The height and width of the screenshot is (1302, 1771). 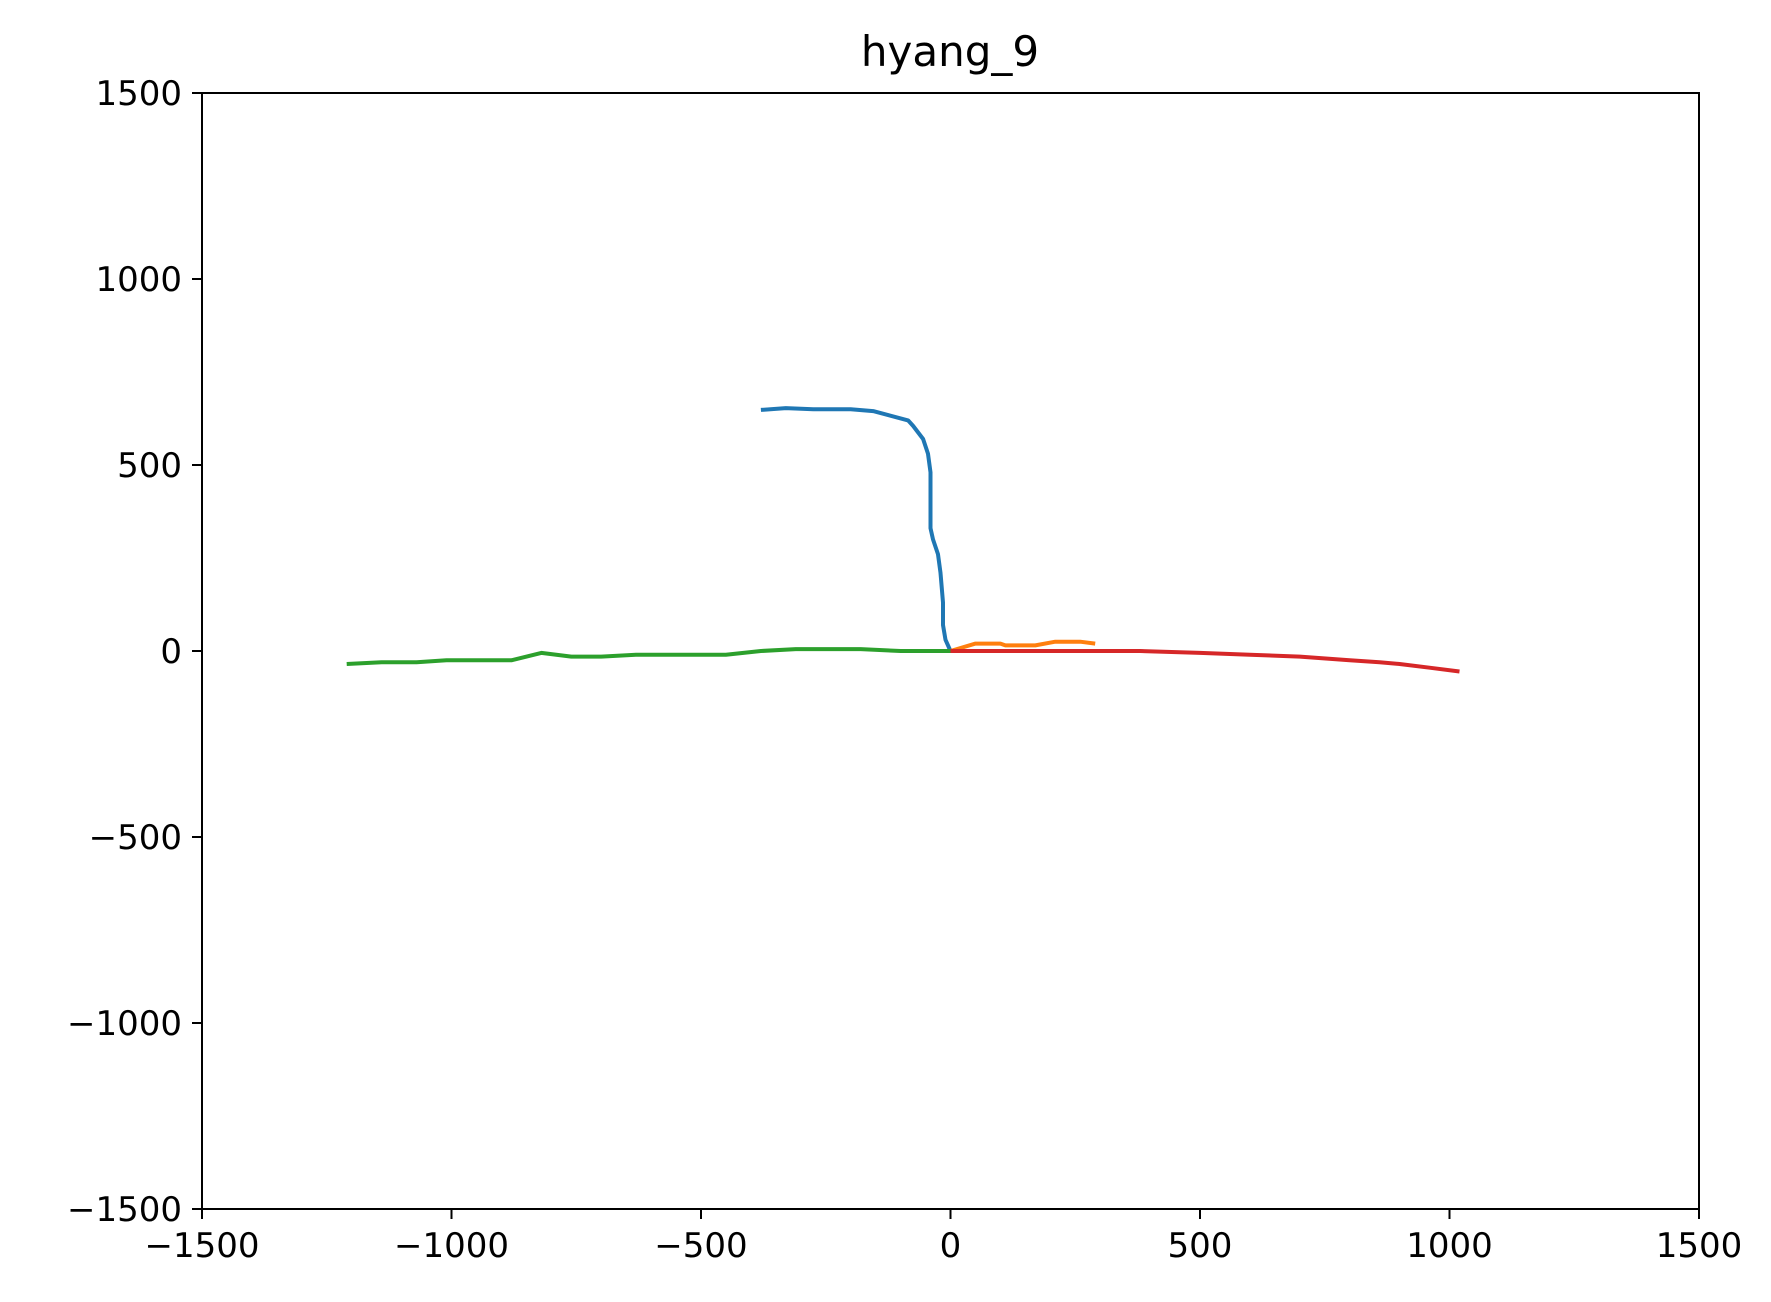 I want to click on x-tick-label: −1500, so click(x=201, y=1246).